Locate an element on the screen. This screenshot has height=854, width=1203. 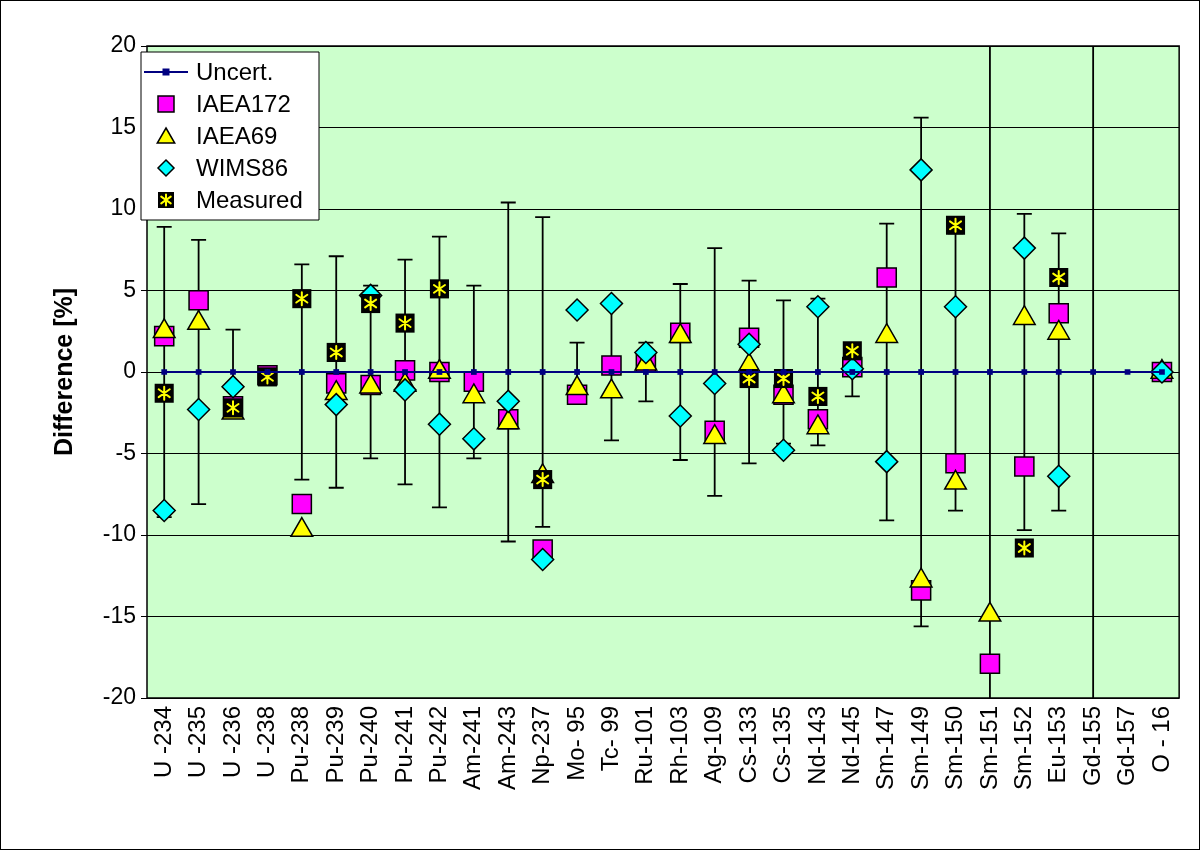
x-tick-label: Pu-238 is located at coordinates (300, 745).